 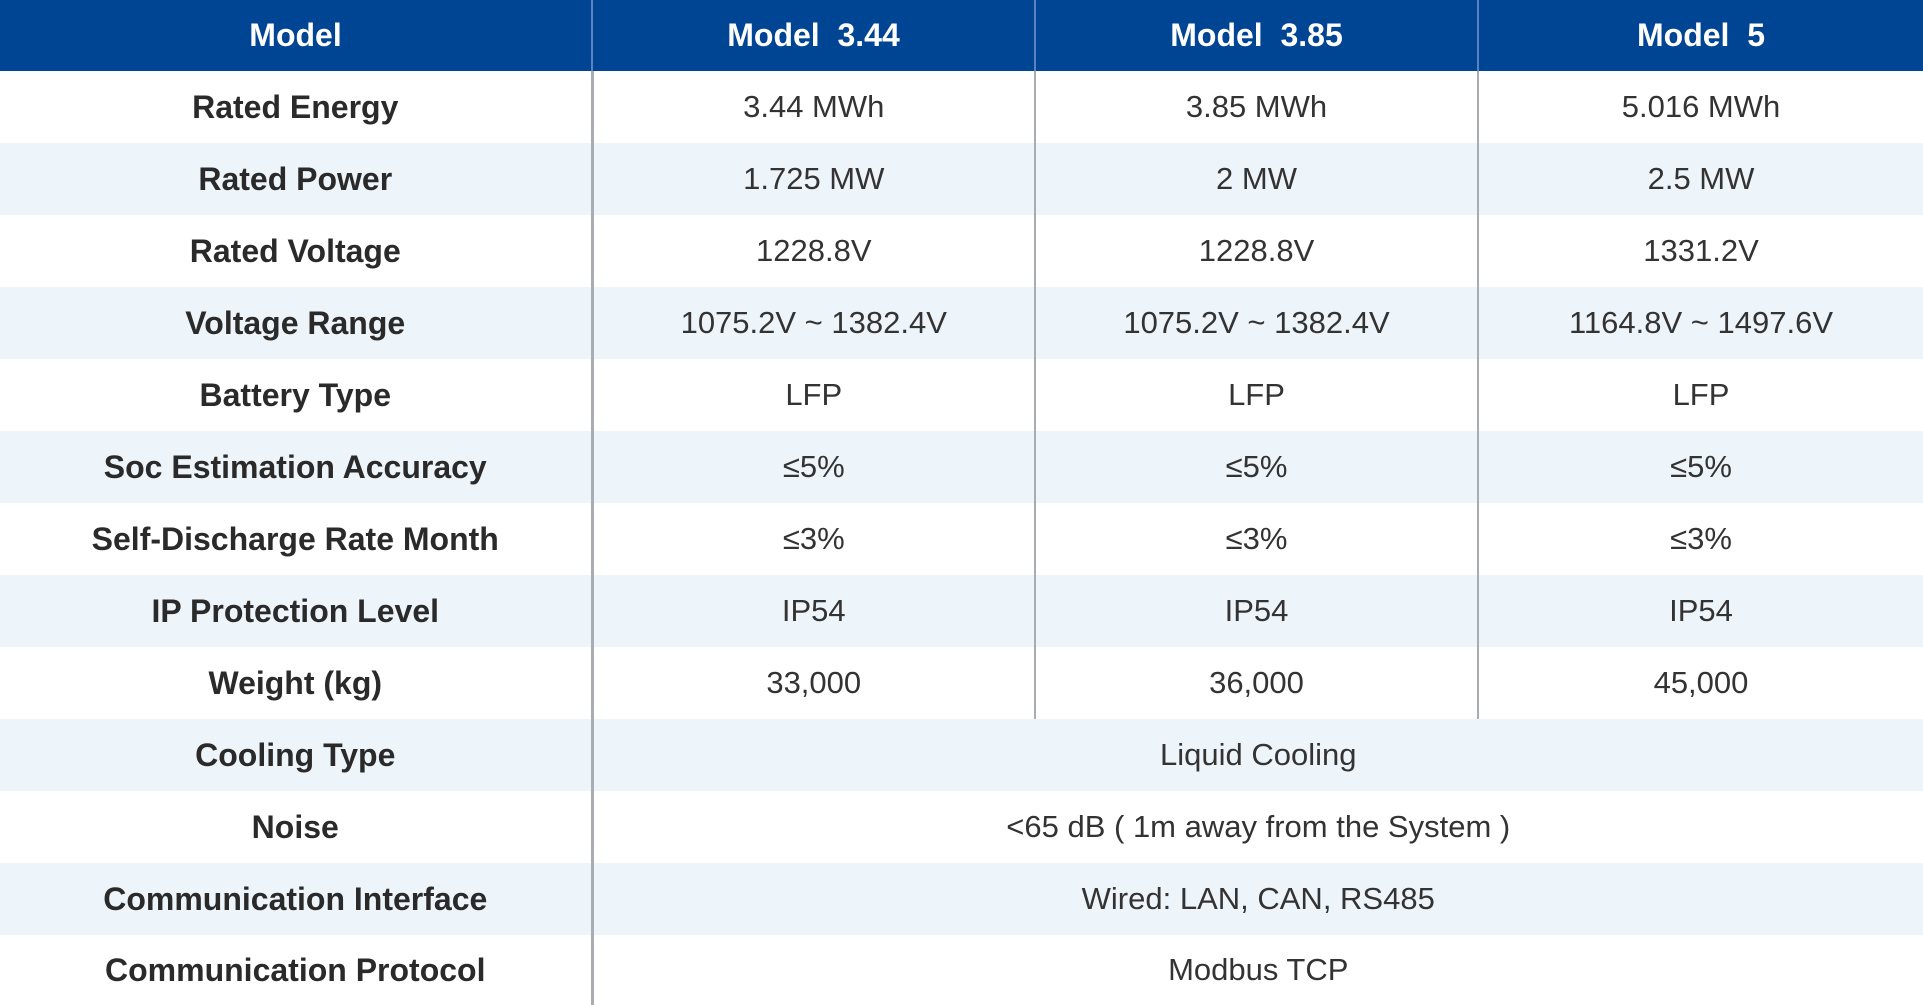 What do you see at coordinates (814, 178) in the screenshot?
I see `cell-value: 1.725 MW` at bounding box center [814, 178].